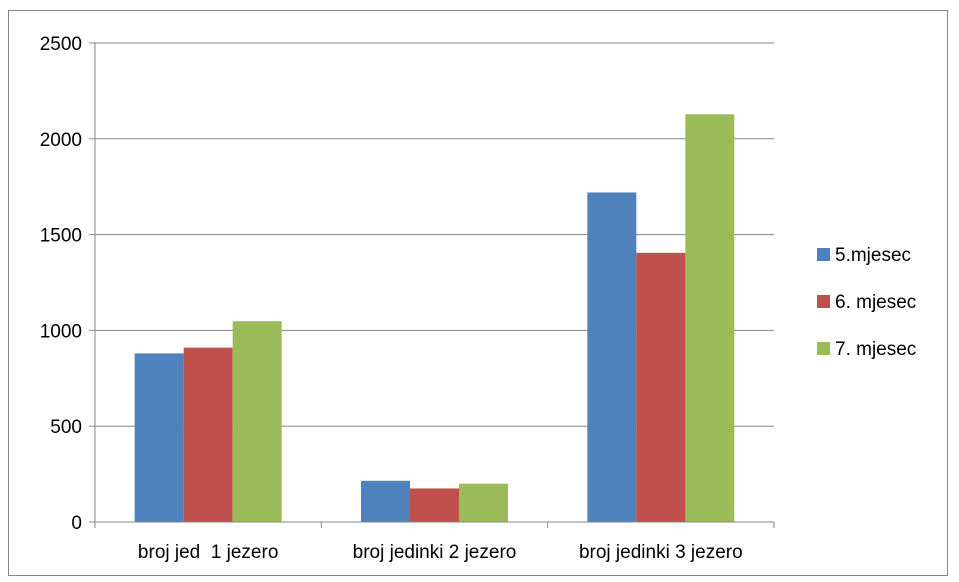  I want to click on y-tick-label: 1000, so click(61, 331).